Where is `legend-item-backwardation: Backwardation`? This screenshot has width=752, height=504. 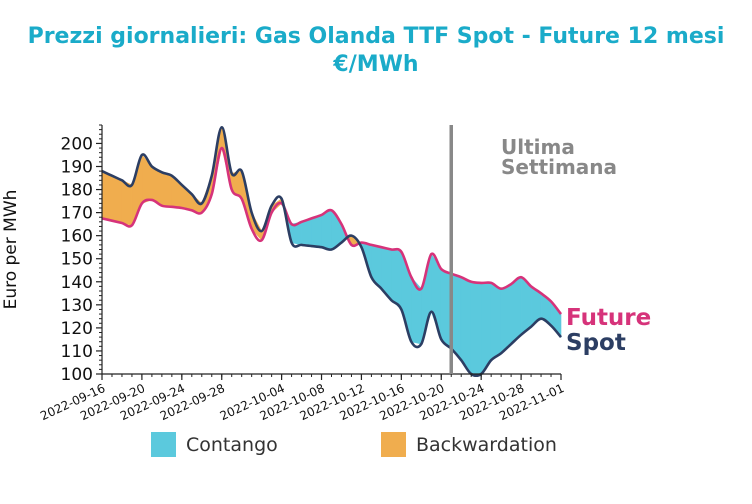
legend-item-backwardation: Backwardation is located at coordinates (469, 444).